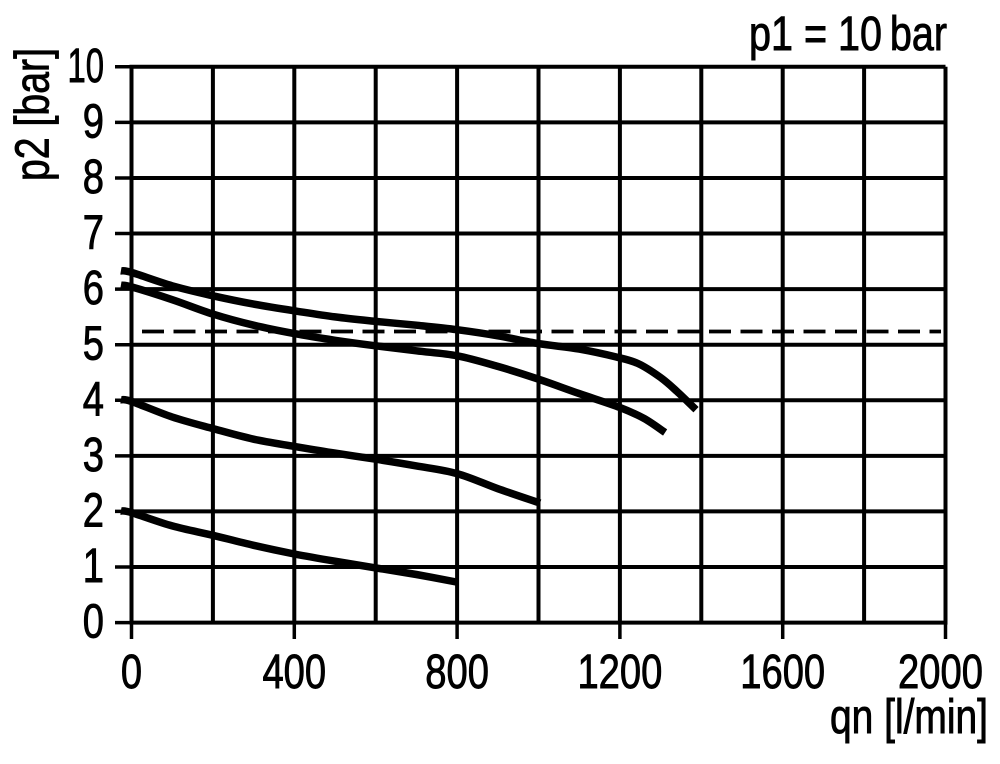  What do you see at coordinates (93, 288) in the screenshot?
I see `svg-text: 6` at bounding box center [93, 288].